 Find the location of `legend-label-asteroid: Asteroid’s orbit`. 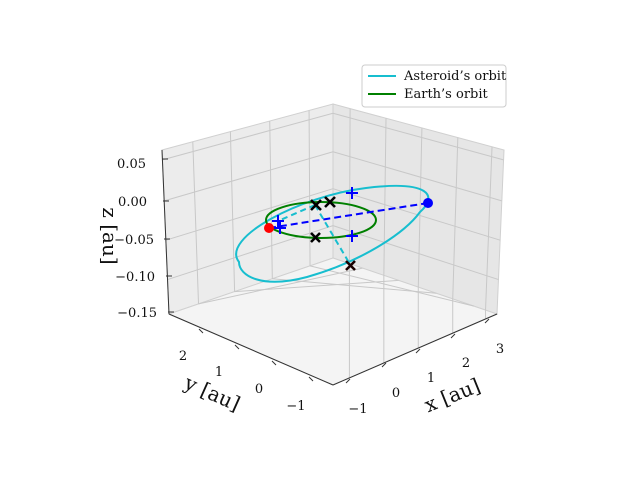

legend-label-asteroid: Asteroid’s orbit is located at coordinates (455, 76).